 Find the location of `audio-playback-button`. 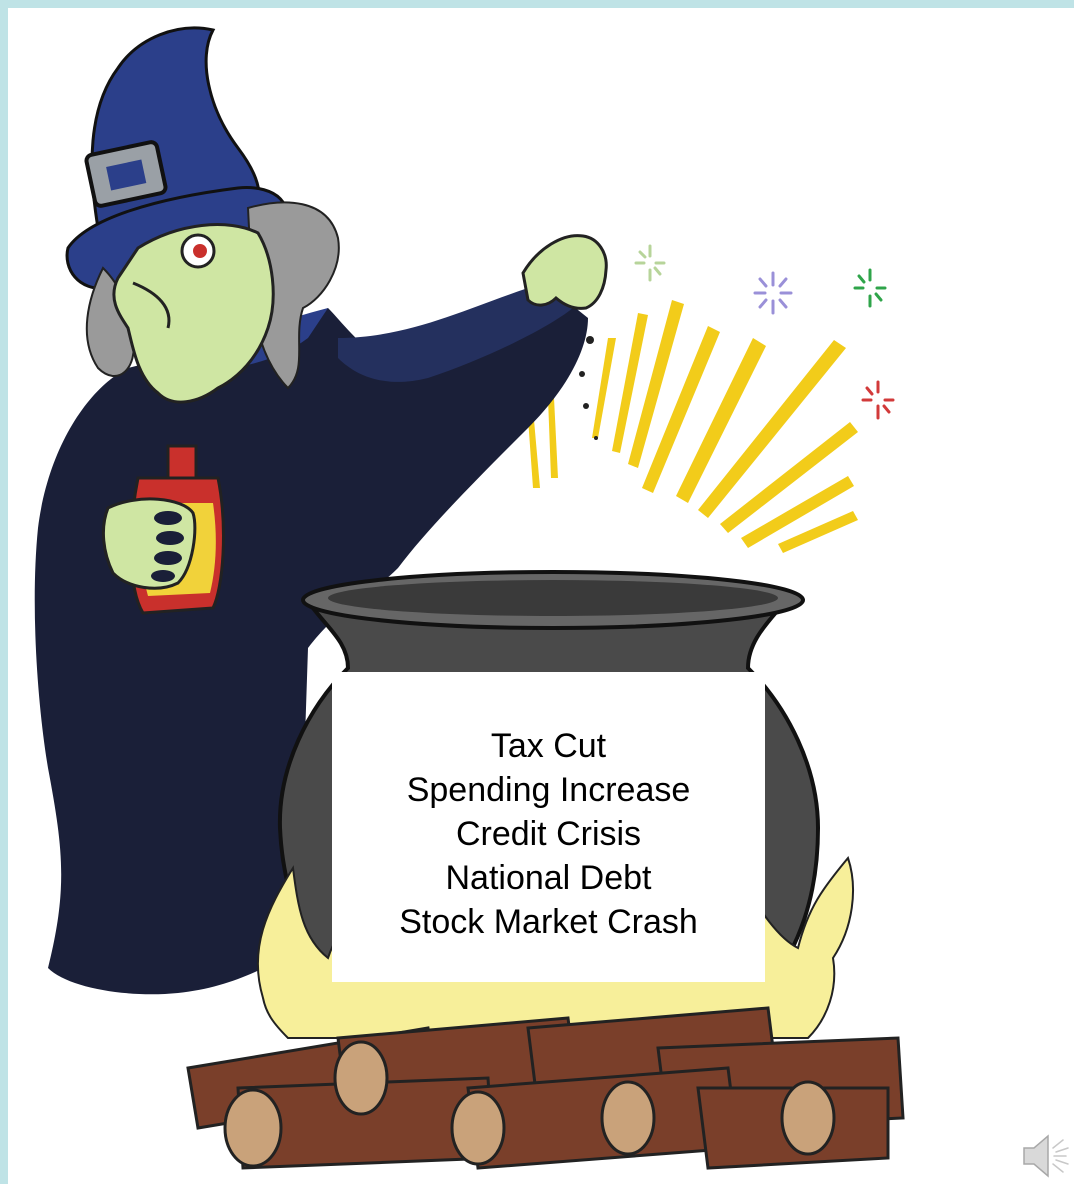

audio-playback-button is located at coordinates (1047, 1156).